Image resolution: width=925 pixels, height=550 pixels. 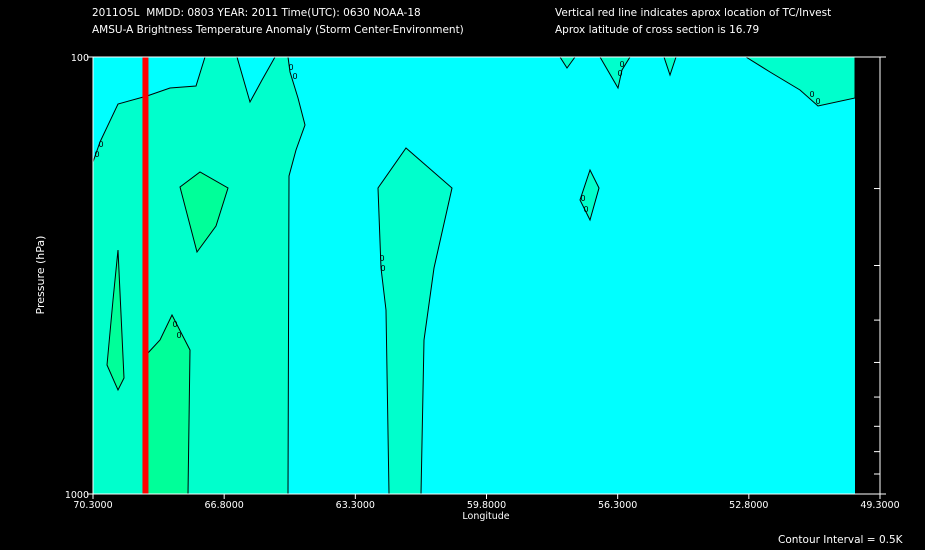 I want to click on x-tick-label: 52.8000, so click(x=748, y=505).